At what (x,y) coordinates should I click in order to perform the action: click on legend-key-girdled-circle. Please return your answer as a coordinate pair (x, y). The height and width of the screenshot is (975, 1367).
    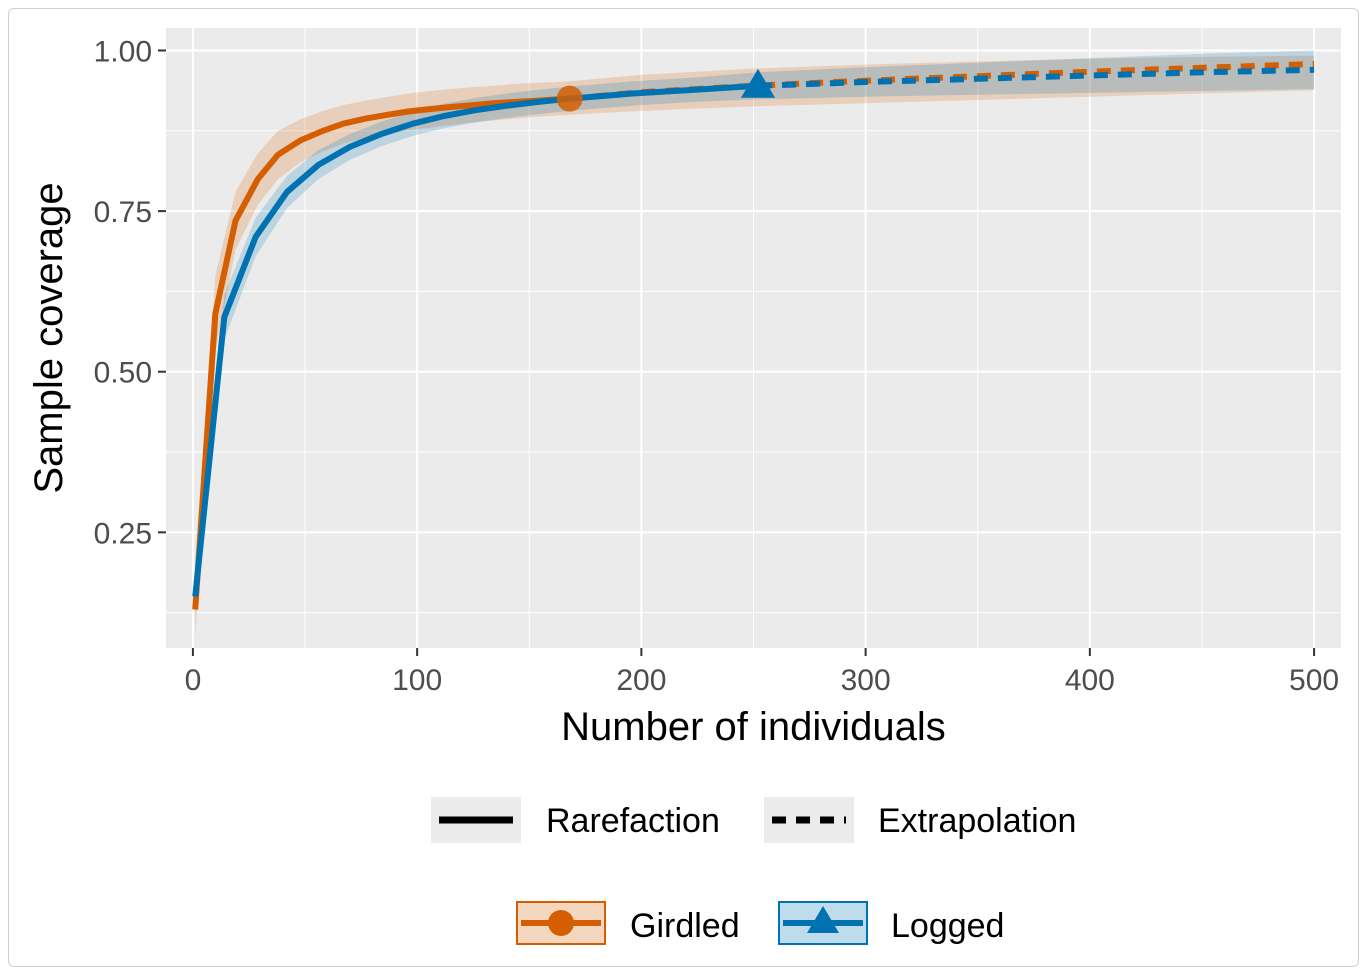
    Looking at the image, I should click on (561, 923).